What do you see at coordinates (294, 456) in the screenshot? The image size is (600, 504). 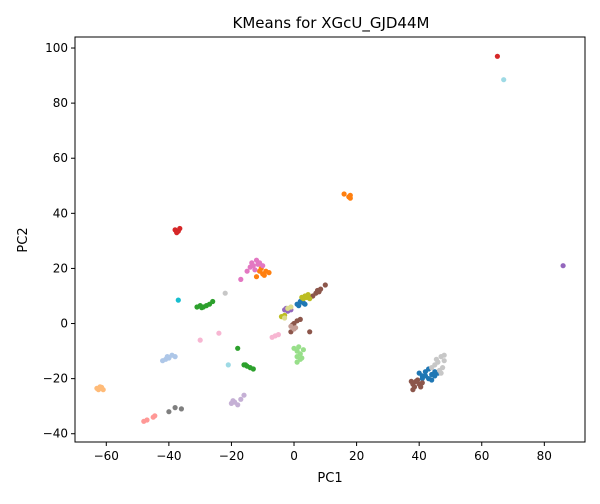 I see `x-tick-label: 0` at bounding box center [294, 456].